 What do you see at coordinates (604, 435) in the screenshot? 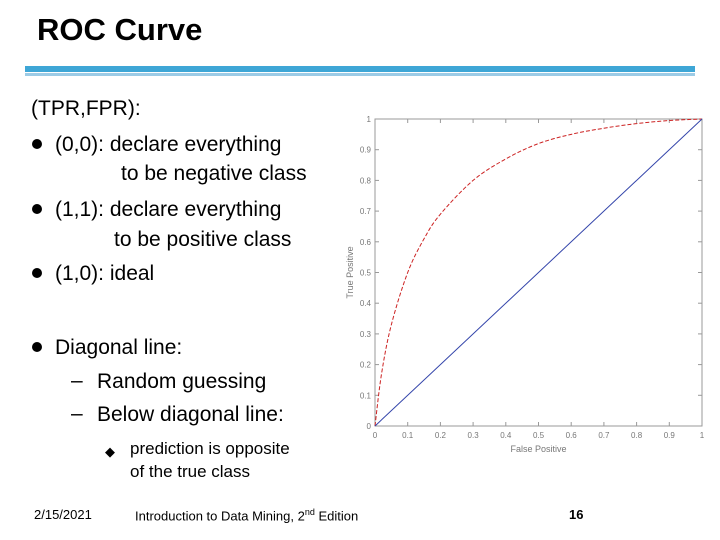
I see `x-tick-label: 0.7` at bounding box center [604, 435].